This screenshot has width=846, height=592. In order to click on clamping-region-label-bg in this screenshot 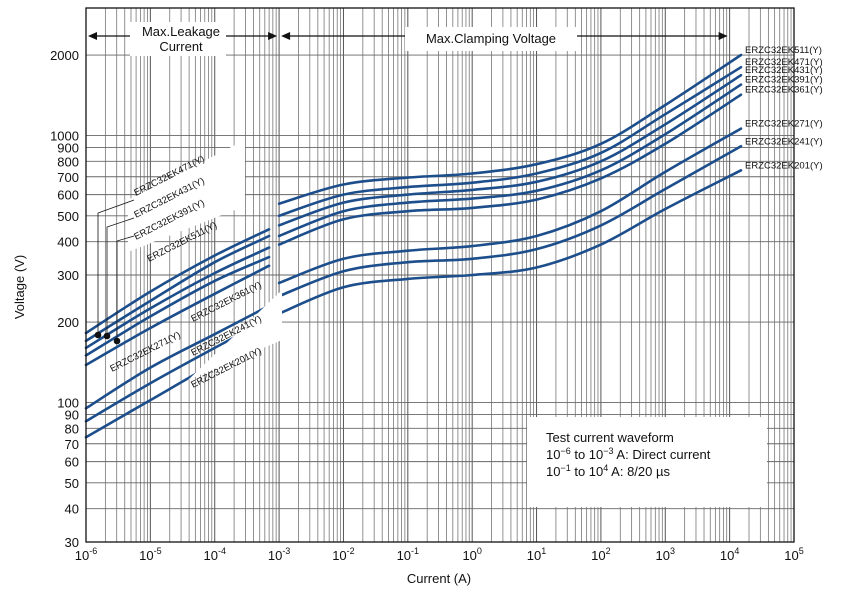, I will do `click(491, 39)`.